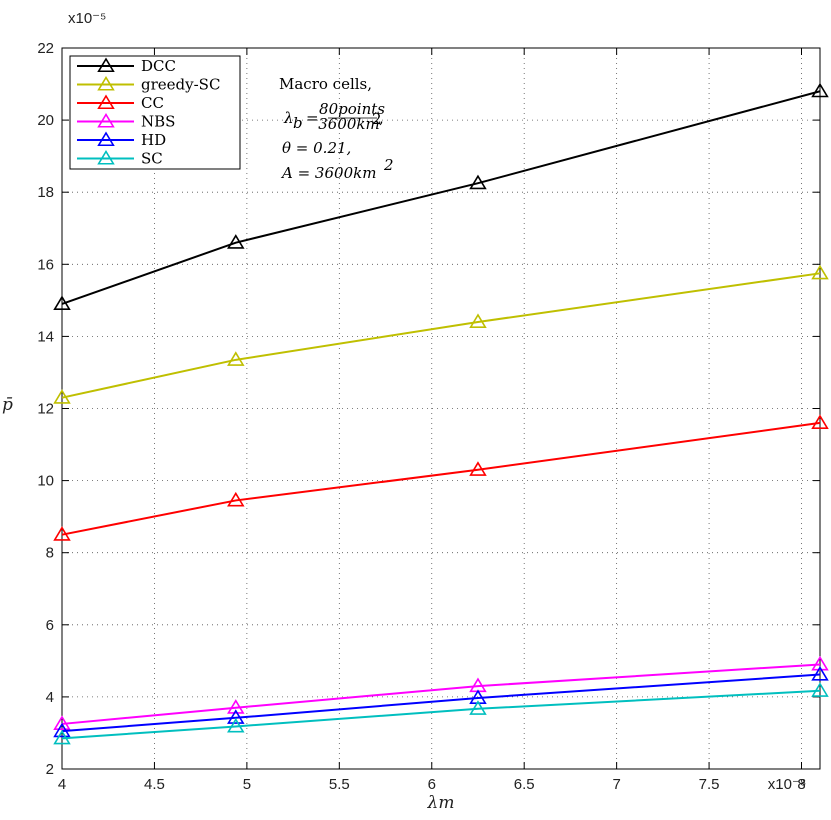 Image resolution: width=831 pixels, height=820 pixels. I want to click on legend-label-greedy-sc: greedy-SC, so click(180, 85).